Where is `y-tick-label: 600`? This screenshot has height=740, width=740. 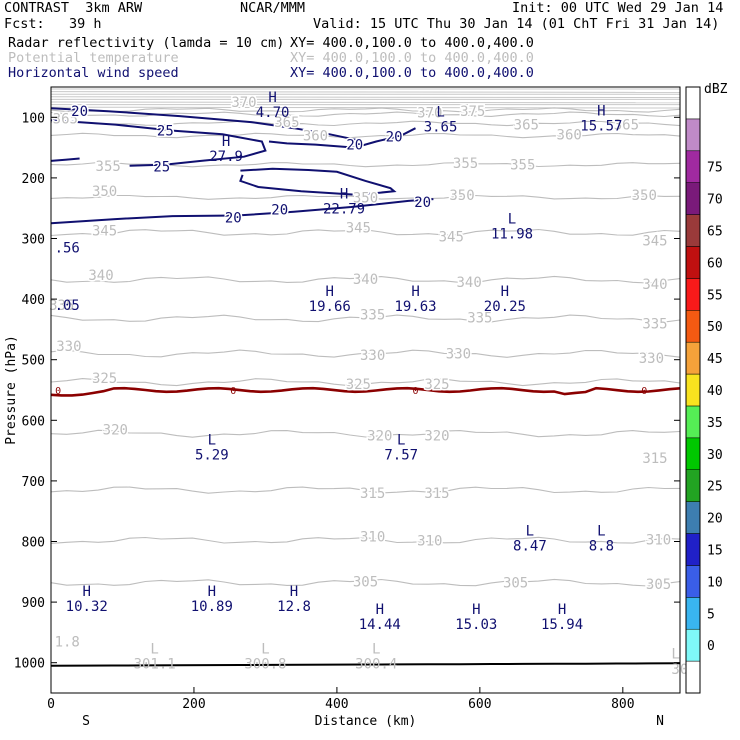 y-tick-label: 600 is located at coordinates (33, 421).